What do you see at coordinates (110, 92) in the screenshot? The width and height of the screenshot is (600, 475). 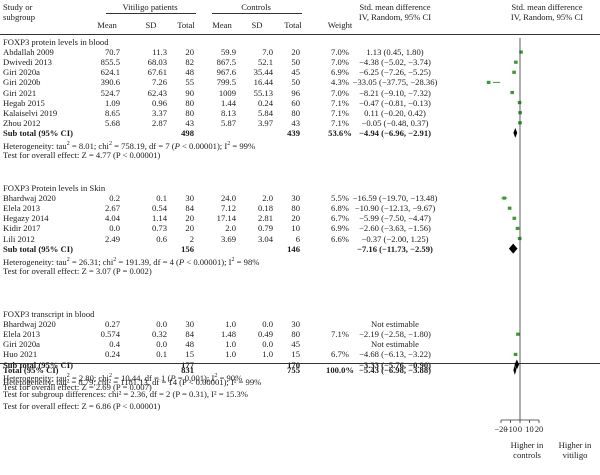 I see `vitiligo-mean: 524.7` at bounding box center [110, 92].